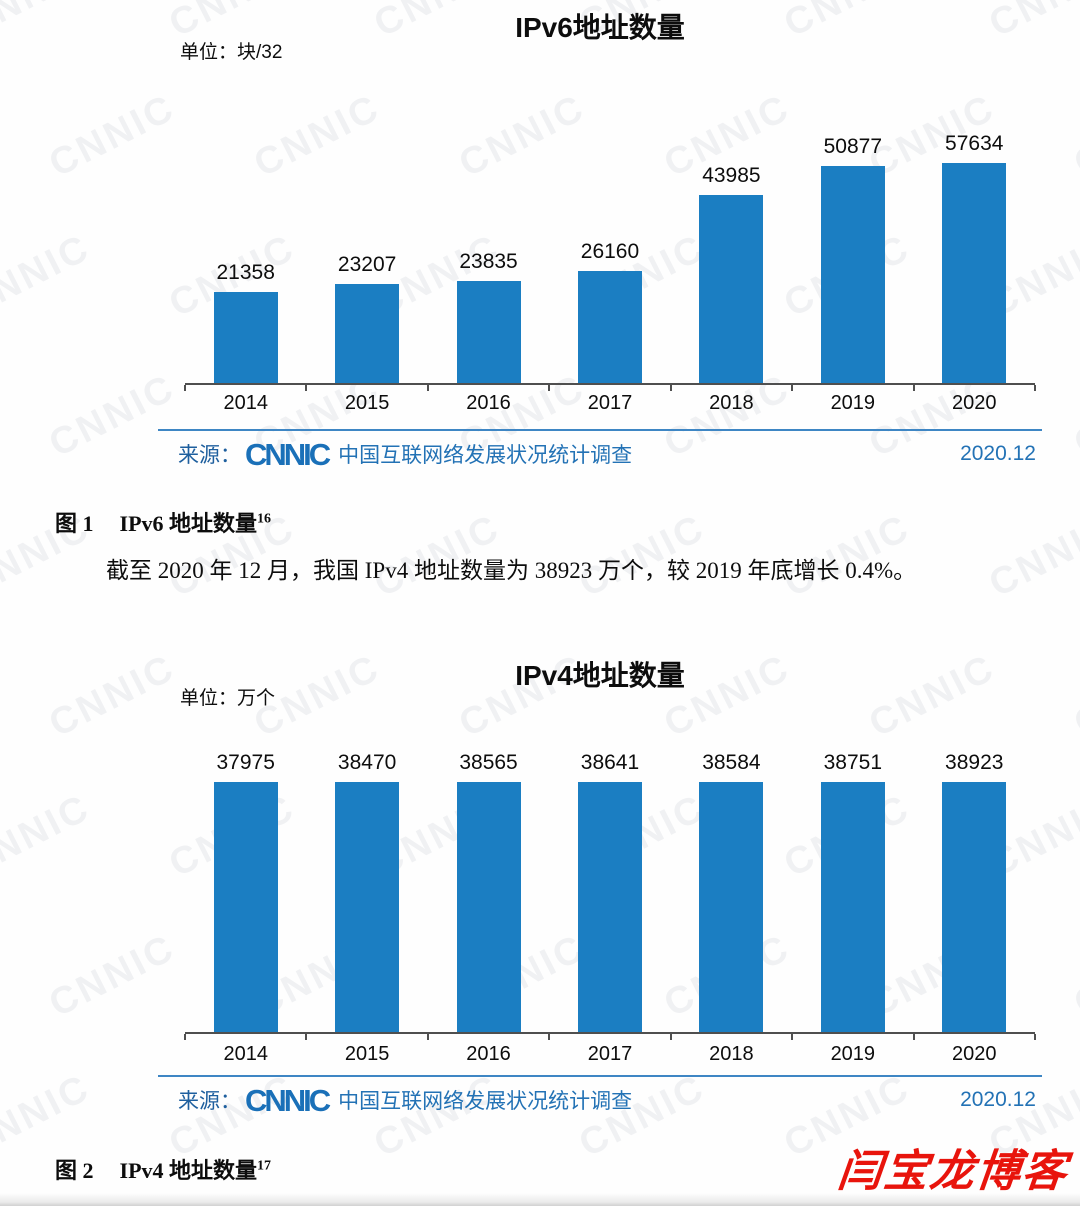 The height and width of the screenshot is (1206, 1080). I want to click on bar-column-2015: 23207, so click(366, 258).